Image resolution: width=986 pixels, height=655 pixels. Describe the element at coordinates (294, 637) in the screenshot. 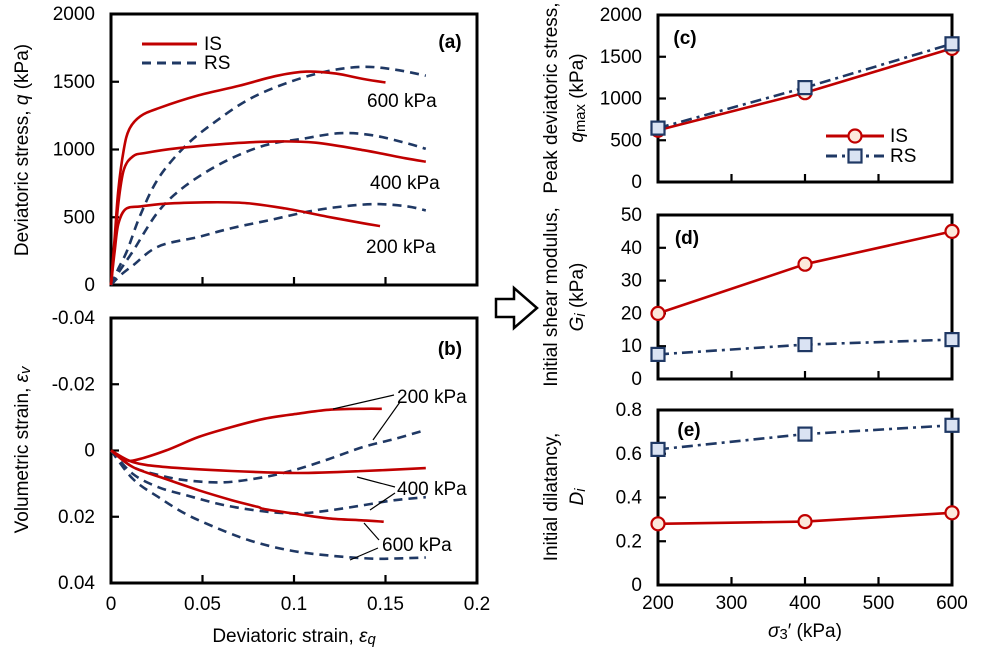

I see `x-axis-title: Deviatoric strain, εq` at that location.